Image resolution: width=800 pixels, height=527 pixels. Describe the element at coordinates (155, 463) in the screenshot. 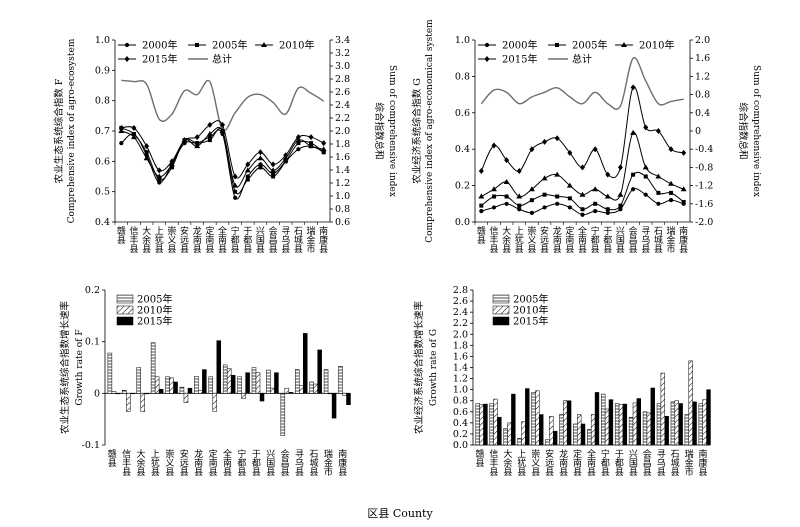

I see `x-tick-label-char: 犹` at that location.